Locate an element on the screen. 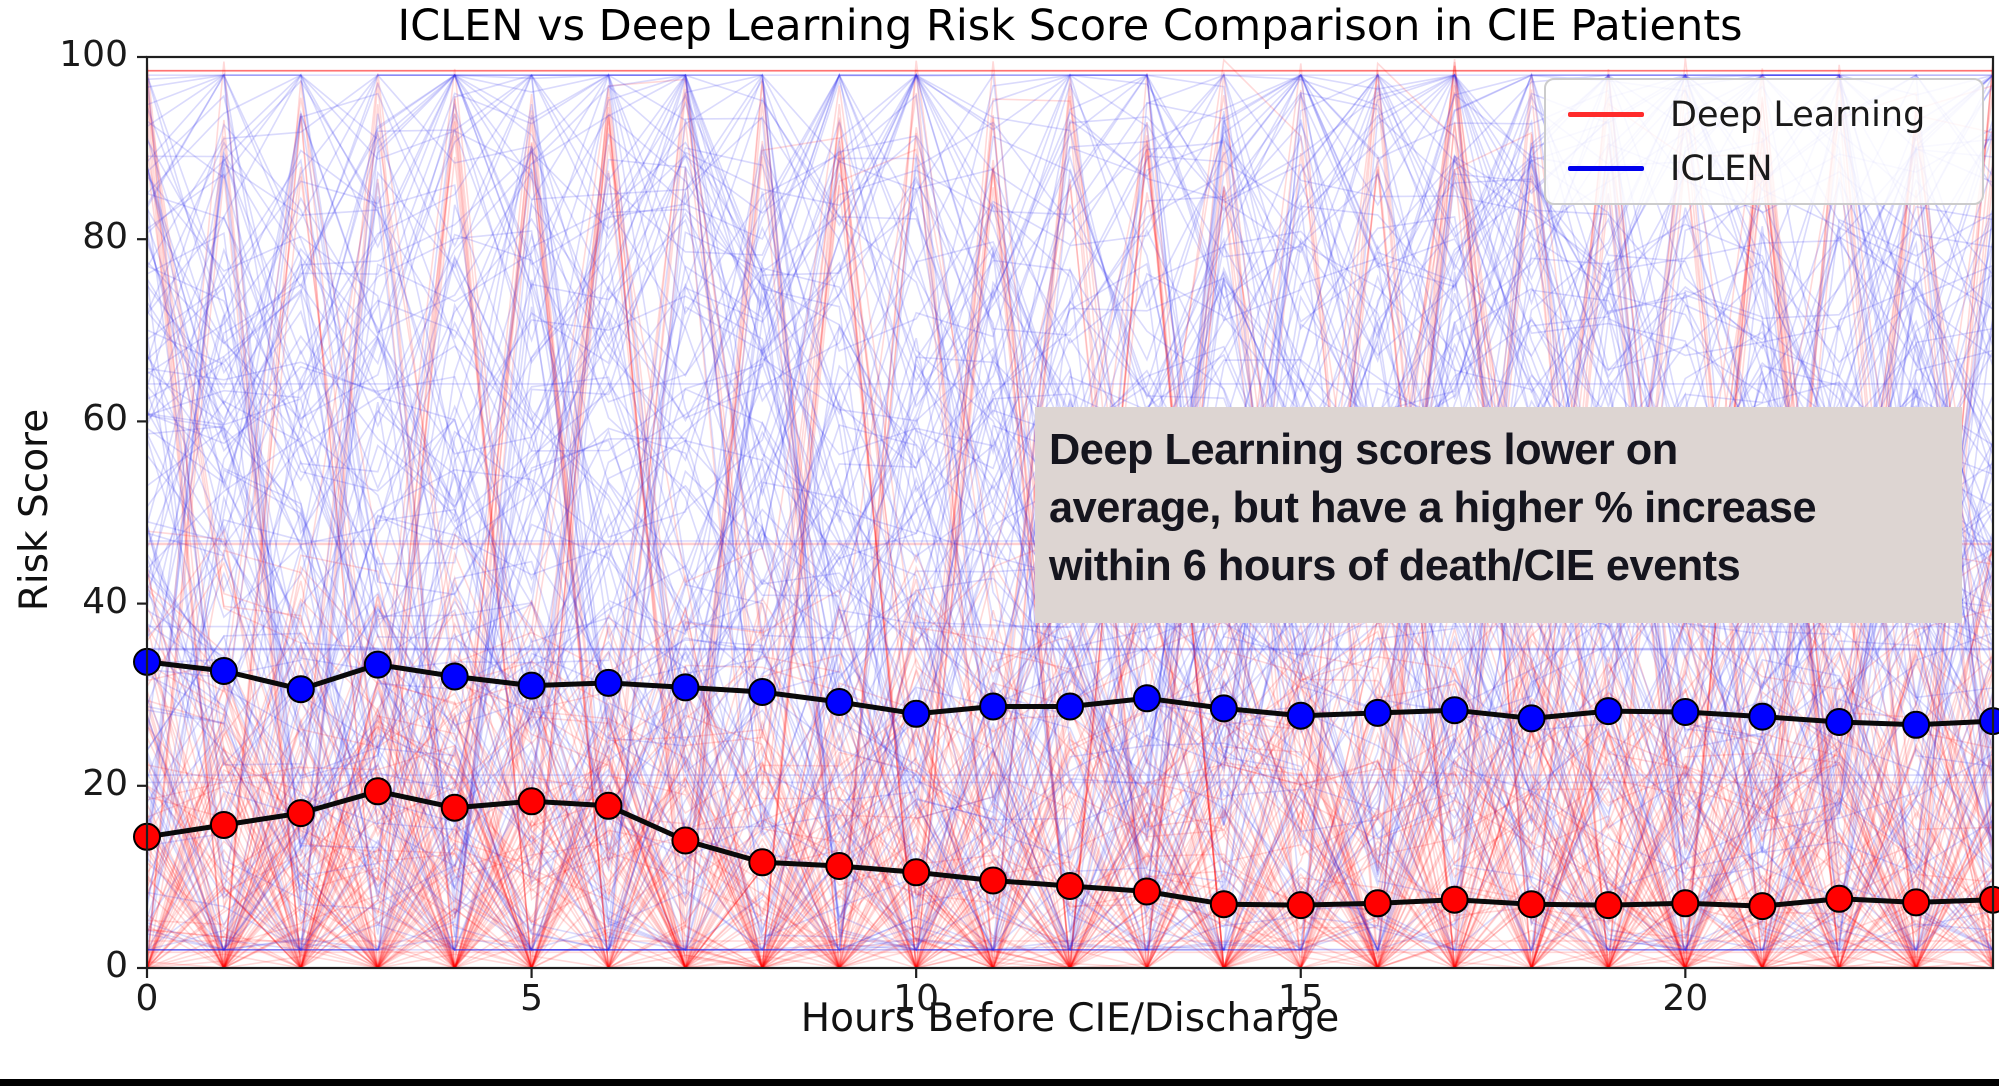 This screenshot has width=1999, height=1086. y-tick-label: 60 is located at coordinates (105, 419).